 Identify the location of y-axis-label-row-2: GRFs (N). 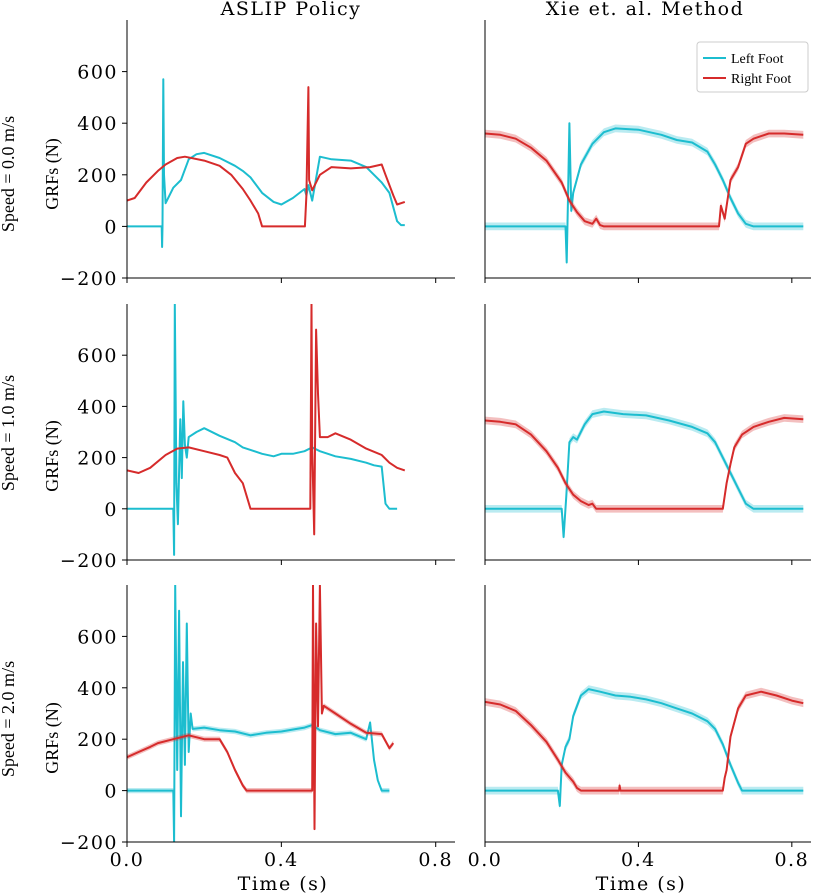
(52, 738).